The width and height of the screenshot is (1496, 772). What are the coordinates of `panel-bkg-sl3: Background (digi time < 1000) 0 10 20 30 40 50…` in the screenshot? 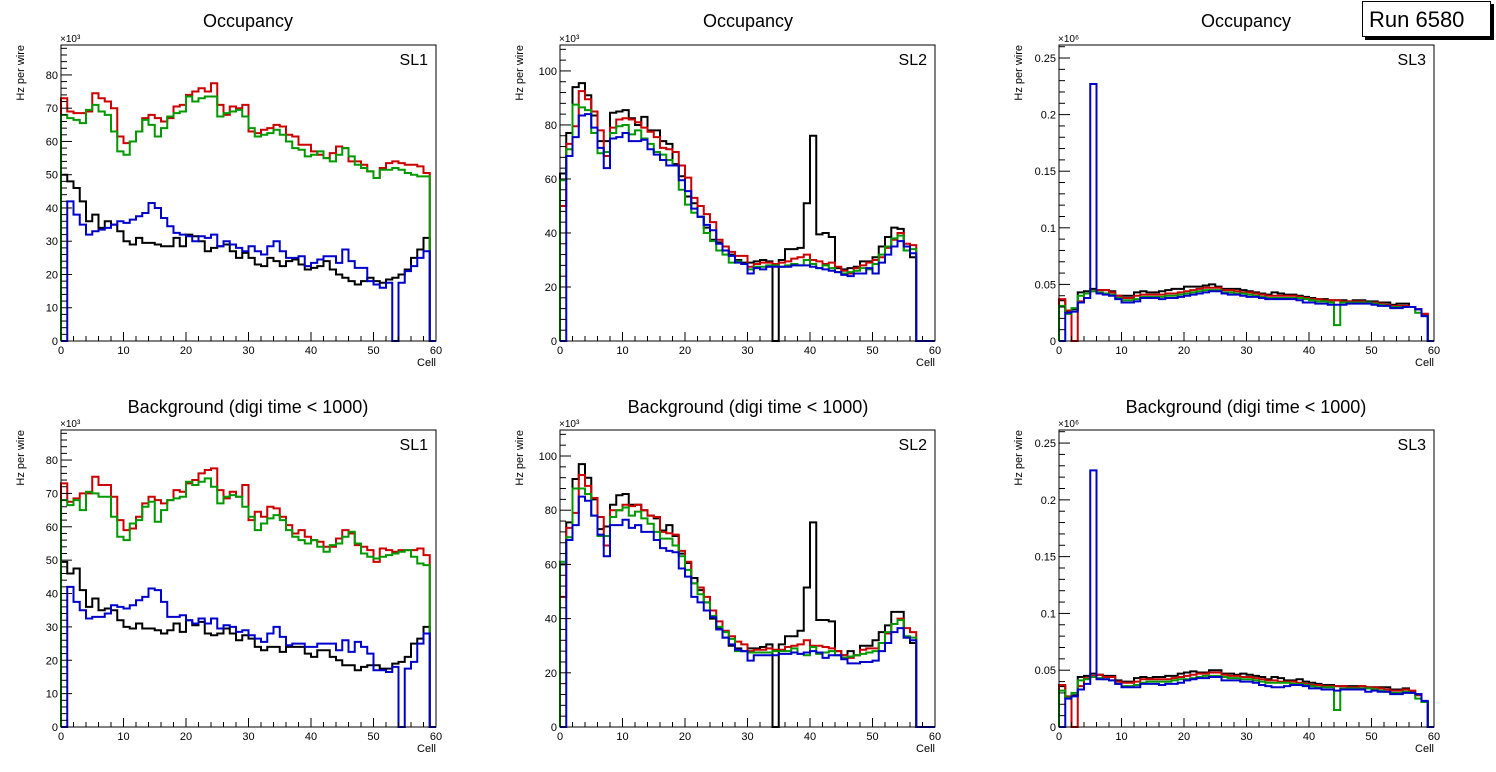 It's located at (1226, 576).